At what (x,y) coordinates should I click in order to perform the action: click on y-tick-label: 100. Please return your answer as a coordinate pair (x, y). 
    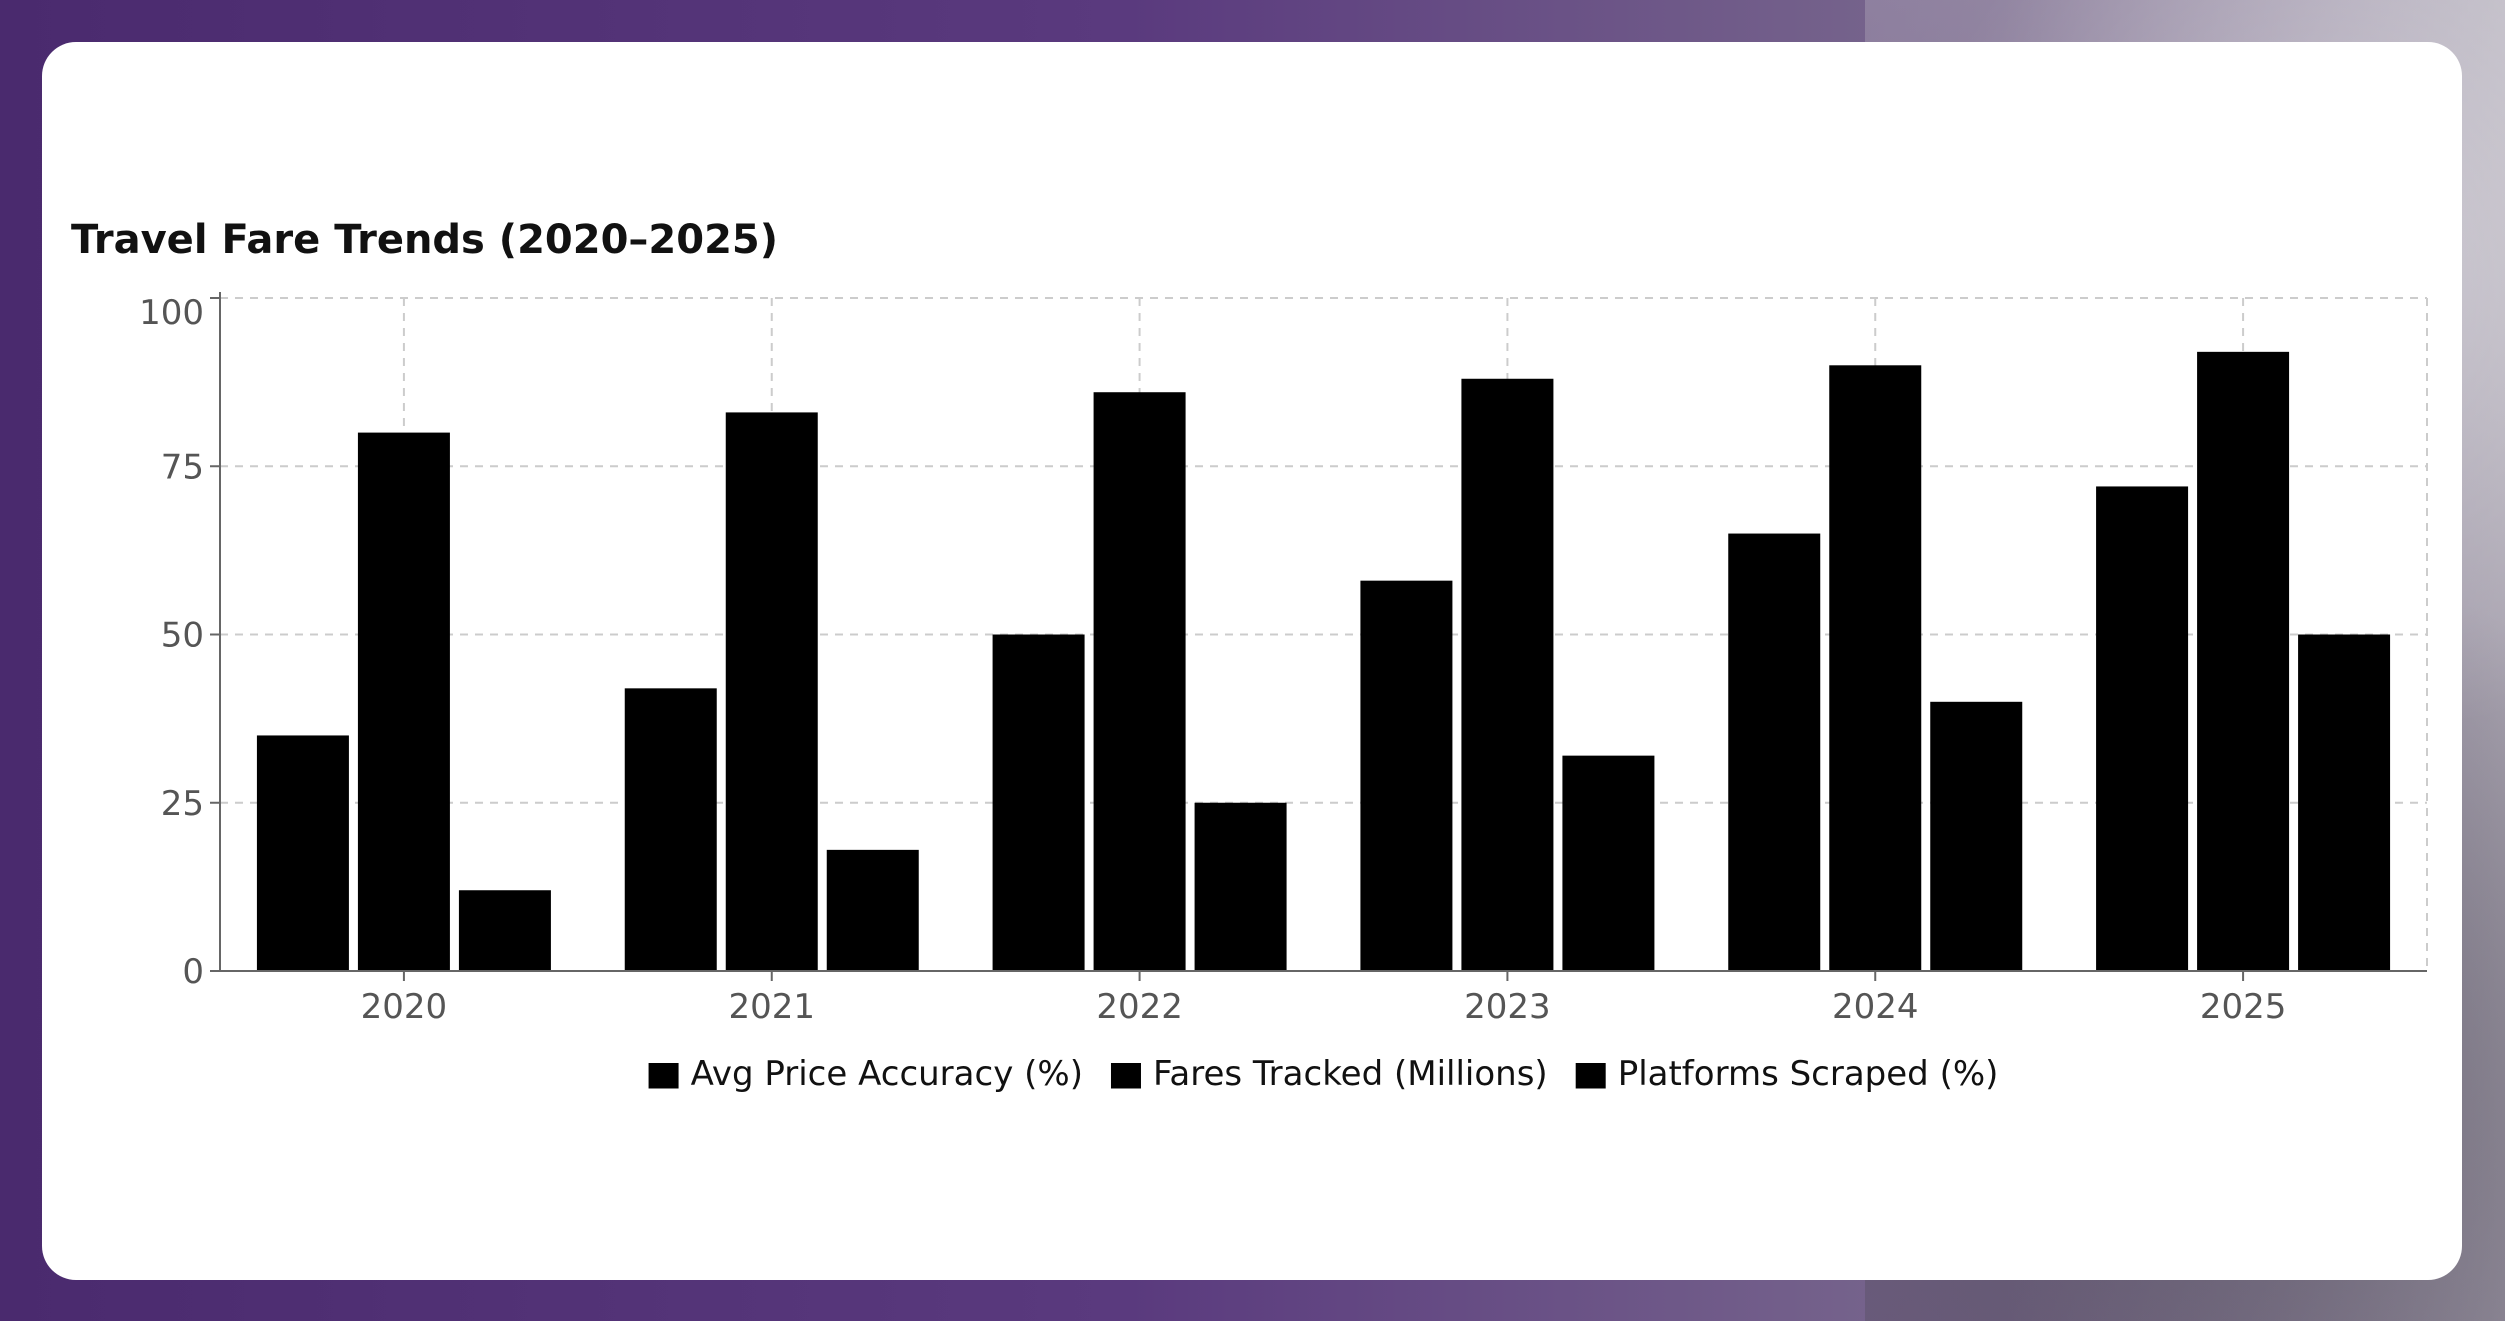
    Looking at the image, I should click on (171, 313).